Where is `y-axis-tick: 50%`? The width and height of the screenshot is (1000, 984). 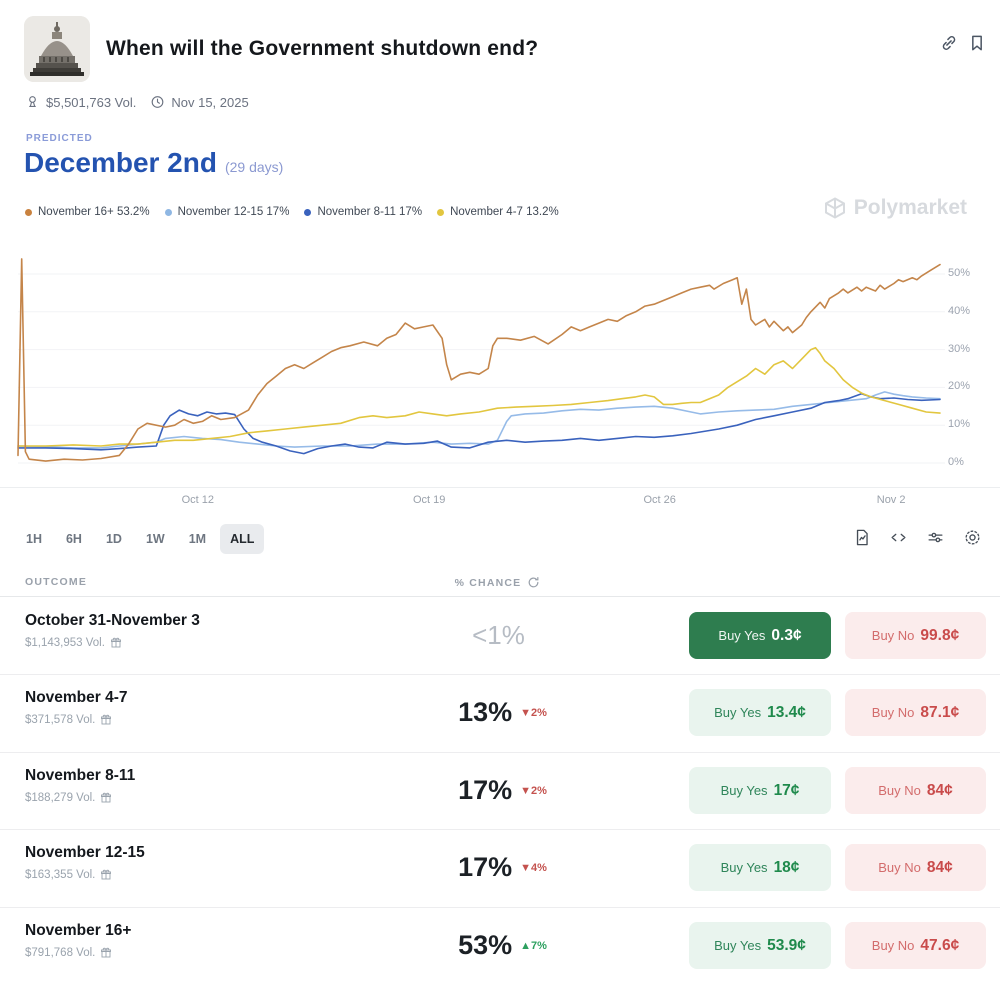
y-axis-tick: 50% is located at coordinates (959, 273).